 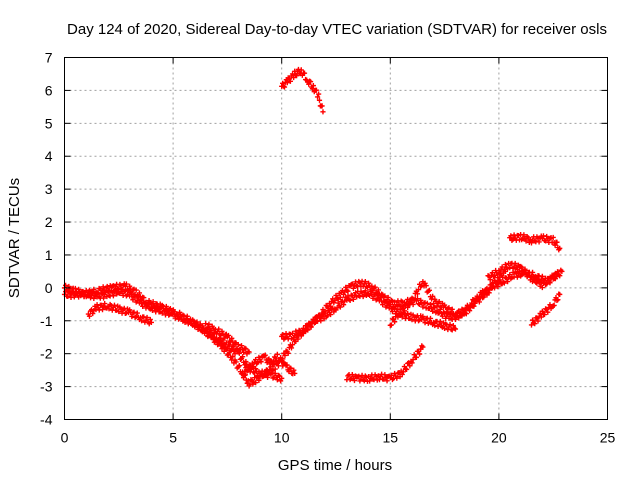 I want to click on x-tick-label: 20, so click(x=499, y=438).